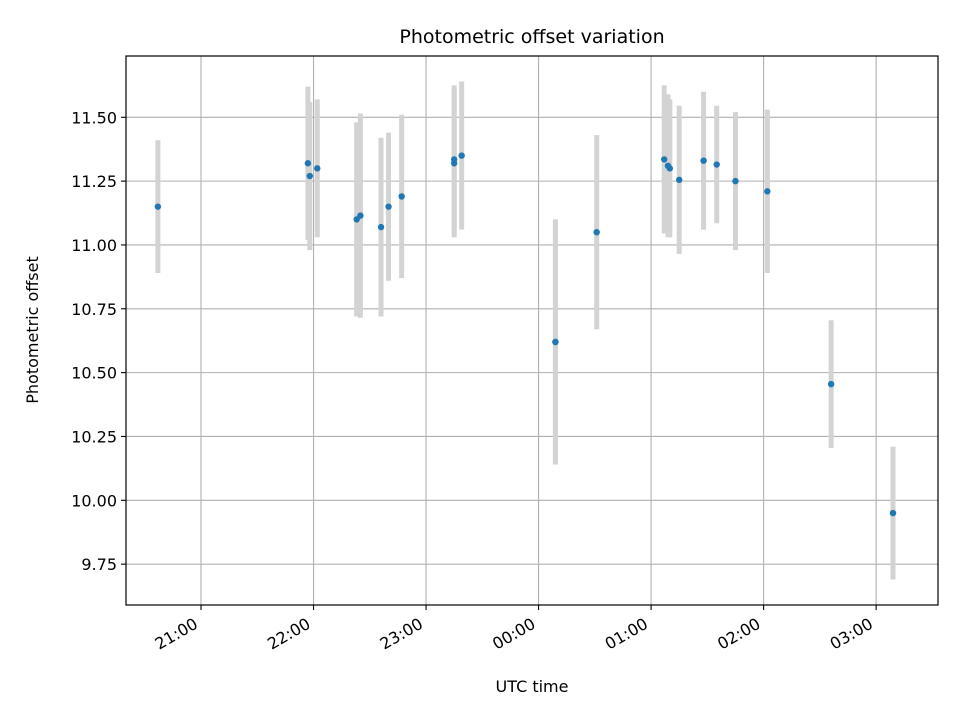 The width and height of the screenshot is (960, 720). What do you see at coordinates (99, 564) in the screenshot?
I see `y-tick-label: 9.75` at bounding box center [99, 564].